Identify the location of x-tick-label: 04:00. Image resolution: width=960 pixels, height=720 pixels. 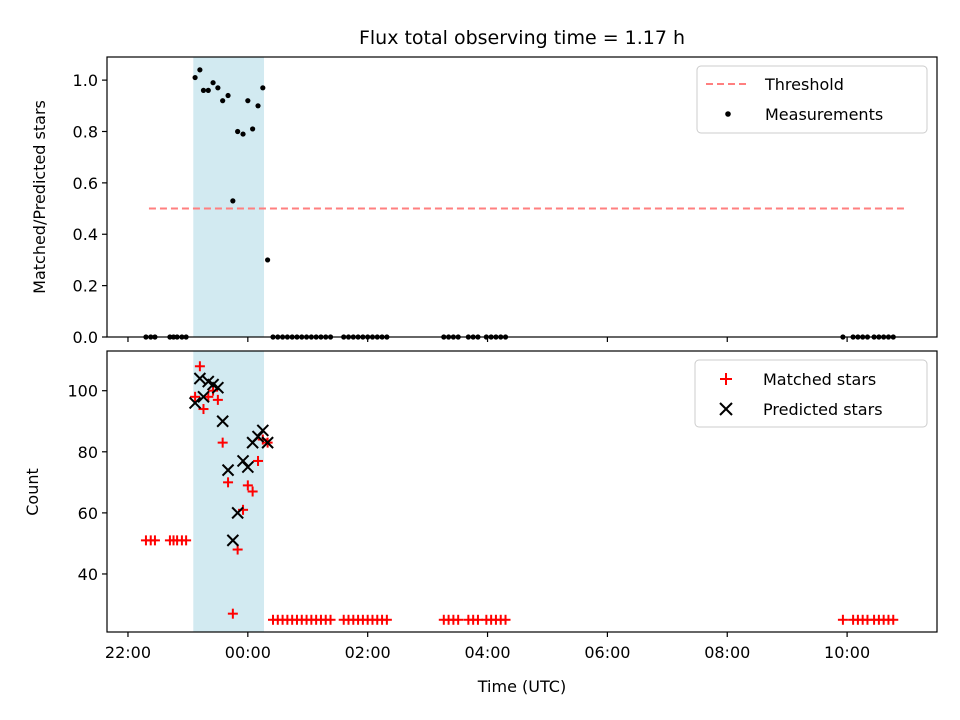
(487, 652).